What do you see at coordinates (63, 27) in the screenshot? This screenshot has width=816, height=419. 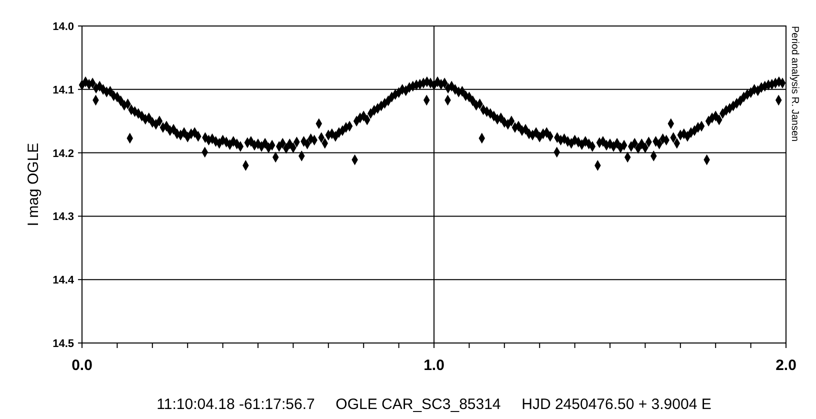 I see `y-tick-label: 14.0` at bounding box center [63, 27].